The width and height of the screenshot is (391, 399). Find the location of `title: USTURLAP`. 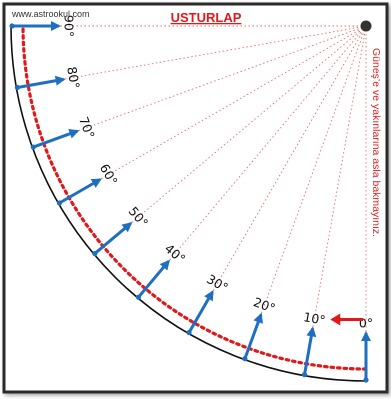

title: USTURLAP is located at coordinates (206, 17).